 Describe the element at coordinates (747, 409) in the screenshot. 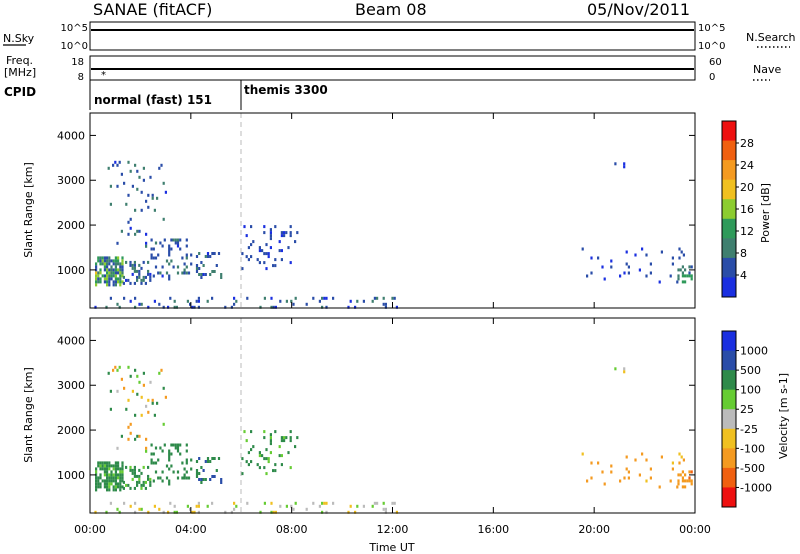

I see `colorbar-tick-label: 25` at that location.